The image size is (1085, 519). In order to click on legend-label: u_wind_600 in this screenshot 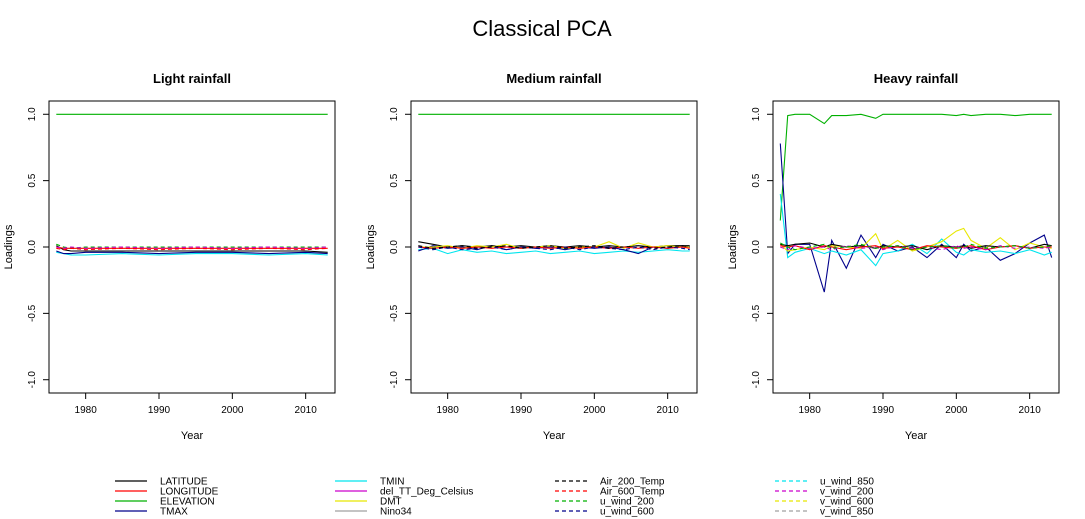, I will do `click(627, 512)`.